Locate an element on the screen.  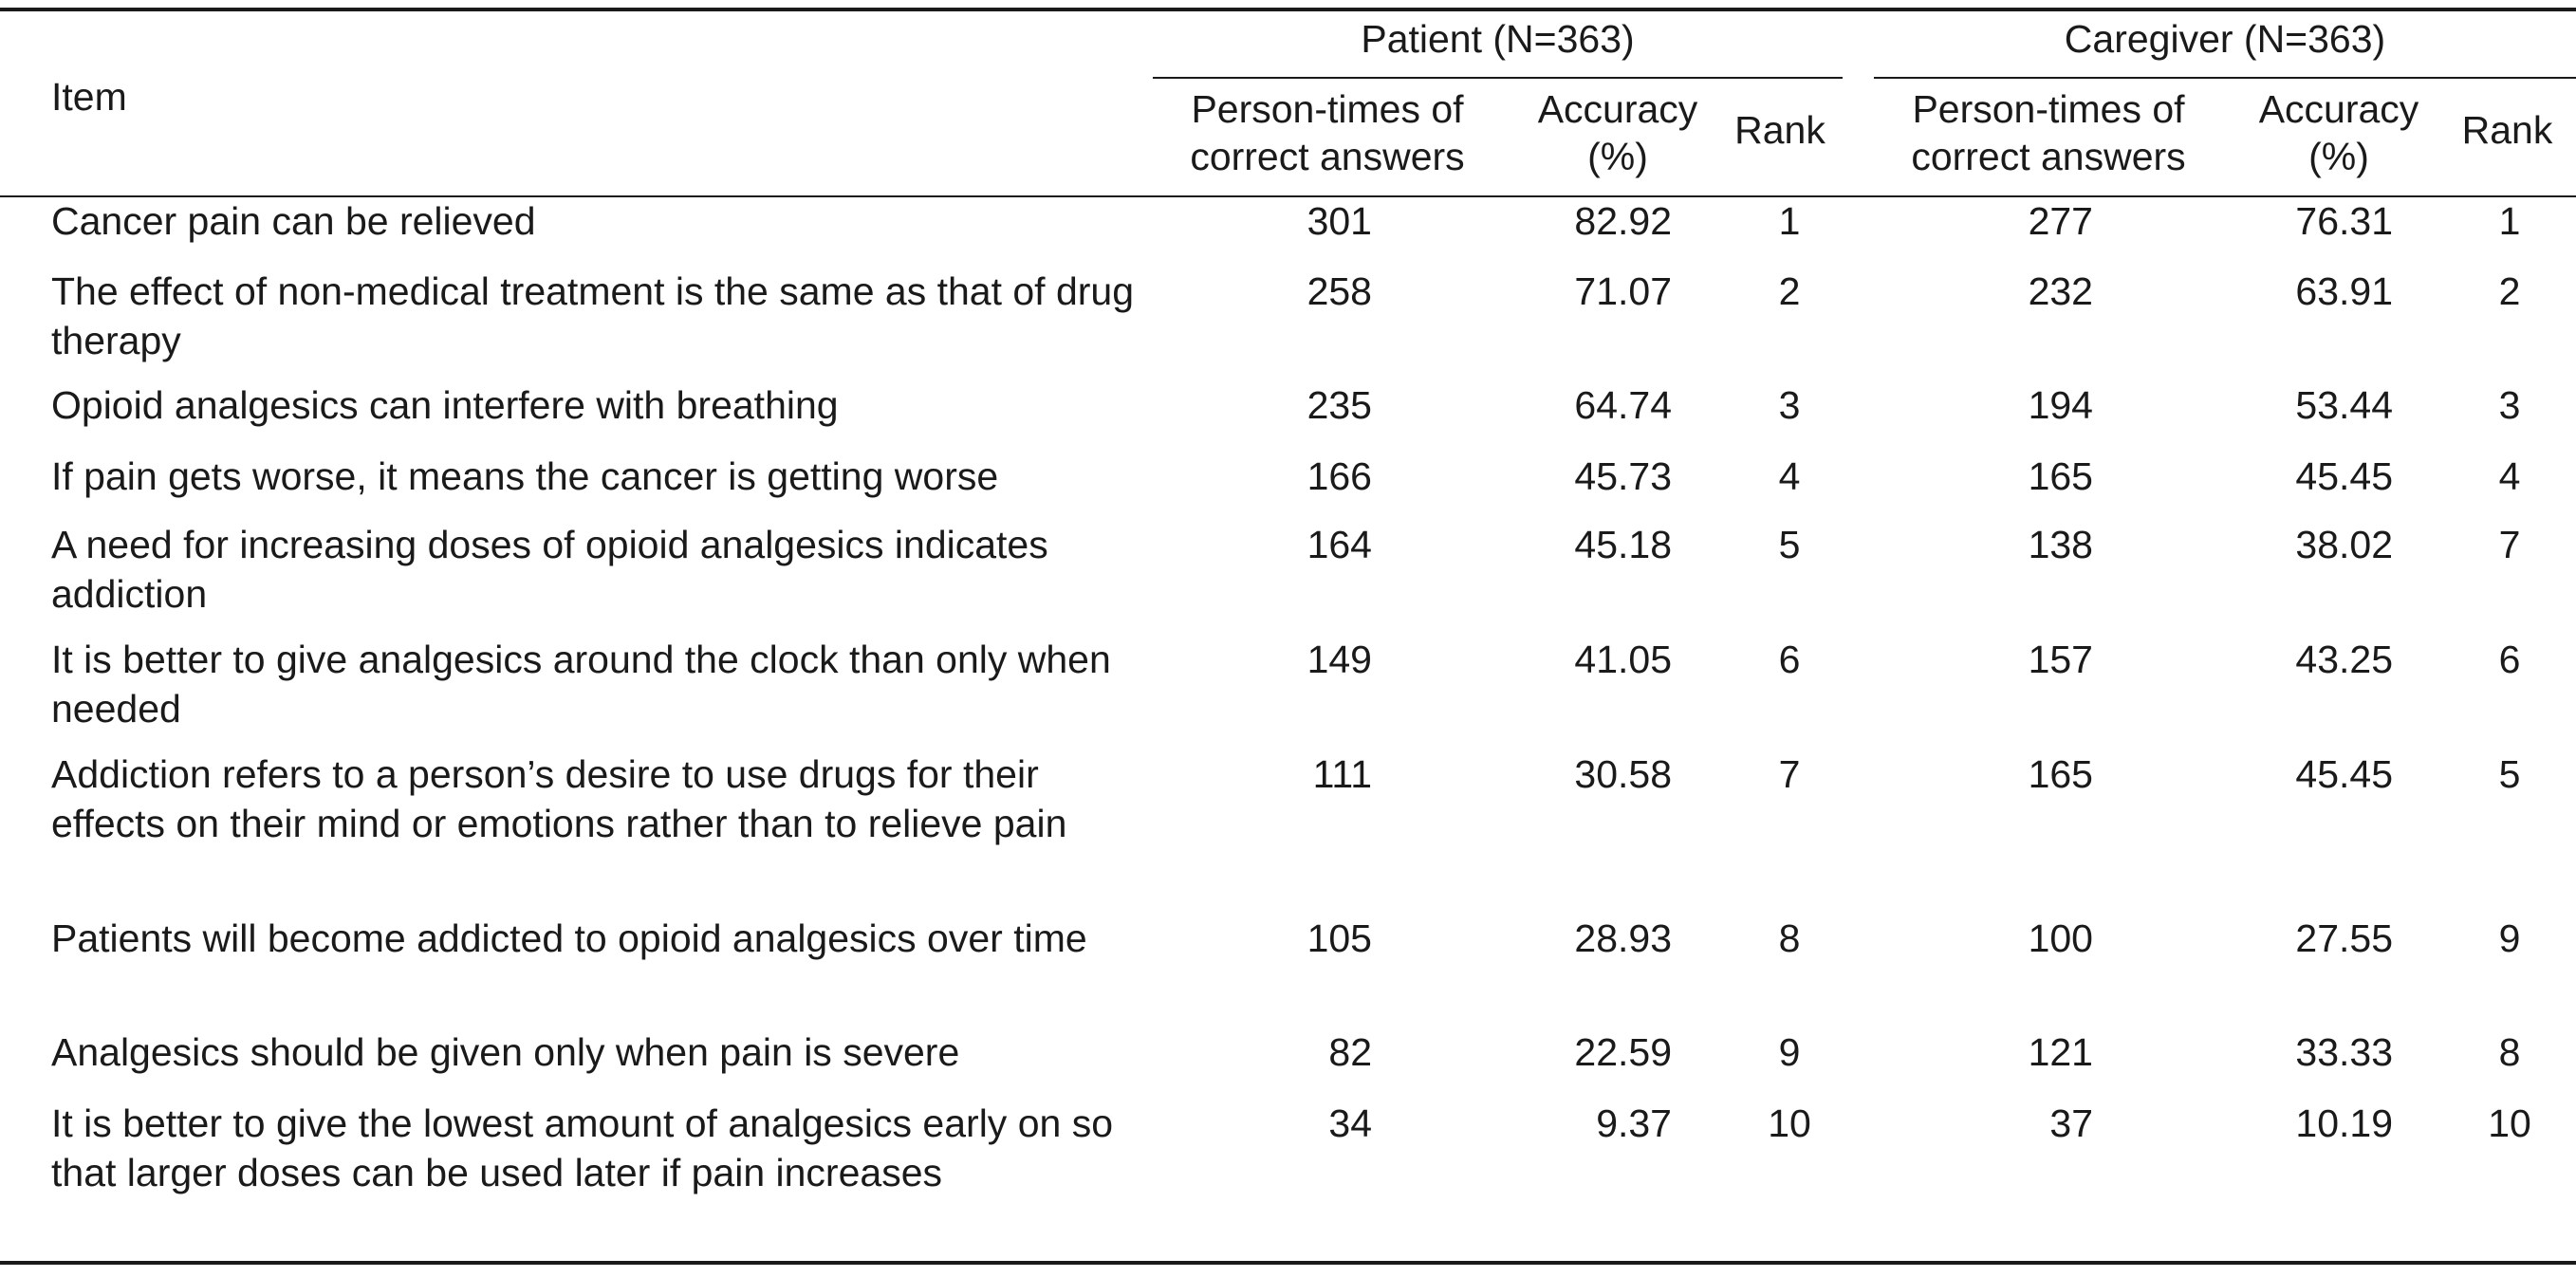
caregiver-rank-cell: 6 is located at coordinates (2509, 659).